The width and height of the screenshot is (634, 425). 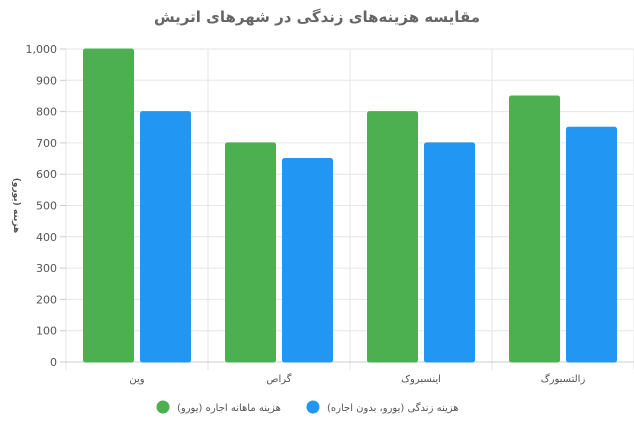 I want to click on y-tick-label: 0, so click(x=53, y=362).